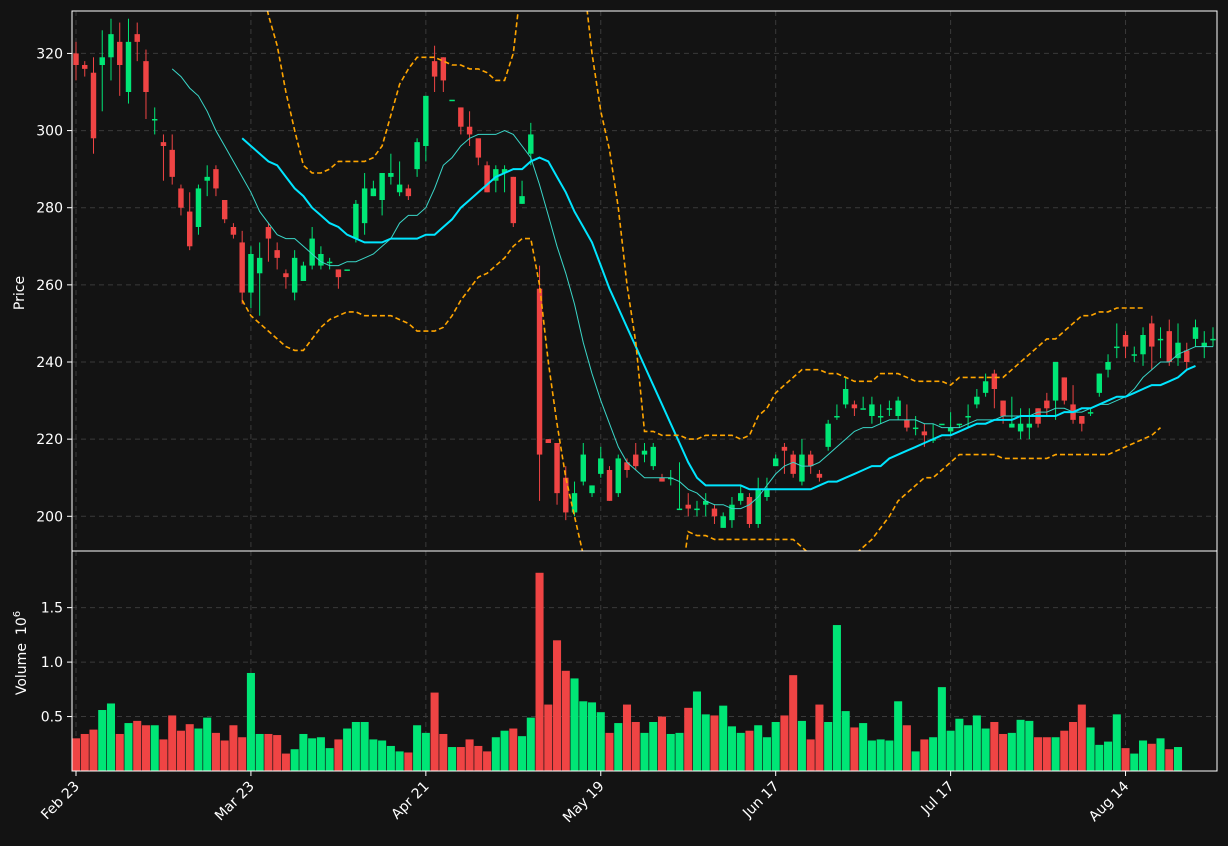 This screenshot has width=1228, height=846. What do you see at coordinates (49, 363) in the screenshot?
I see `price-y-tick-label: 240` at bounding box center [49, 363].